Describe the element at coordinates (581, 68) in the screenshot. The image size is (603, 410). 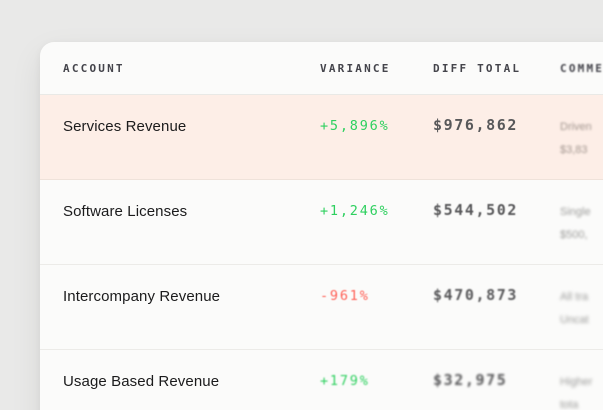
I see `column-header-comment: COMMENT` at that location.